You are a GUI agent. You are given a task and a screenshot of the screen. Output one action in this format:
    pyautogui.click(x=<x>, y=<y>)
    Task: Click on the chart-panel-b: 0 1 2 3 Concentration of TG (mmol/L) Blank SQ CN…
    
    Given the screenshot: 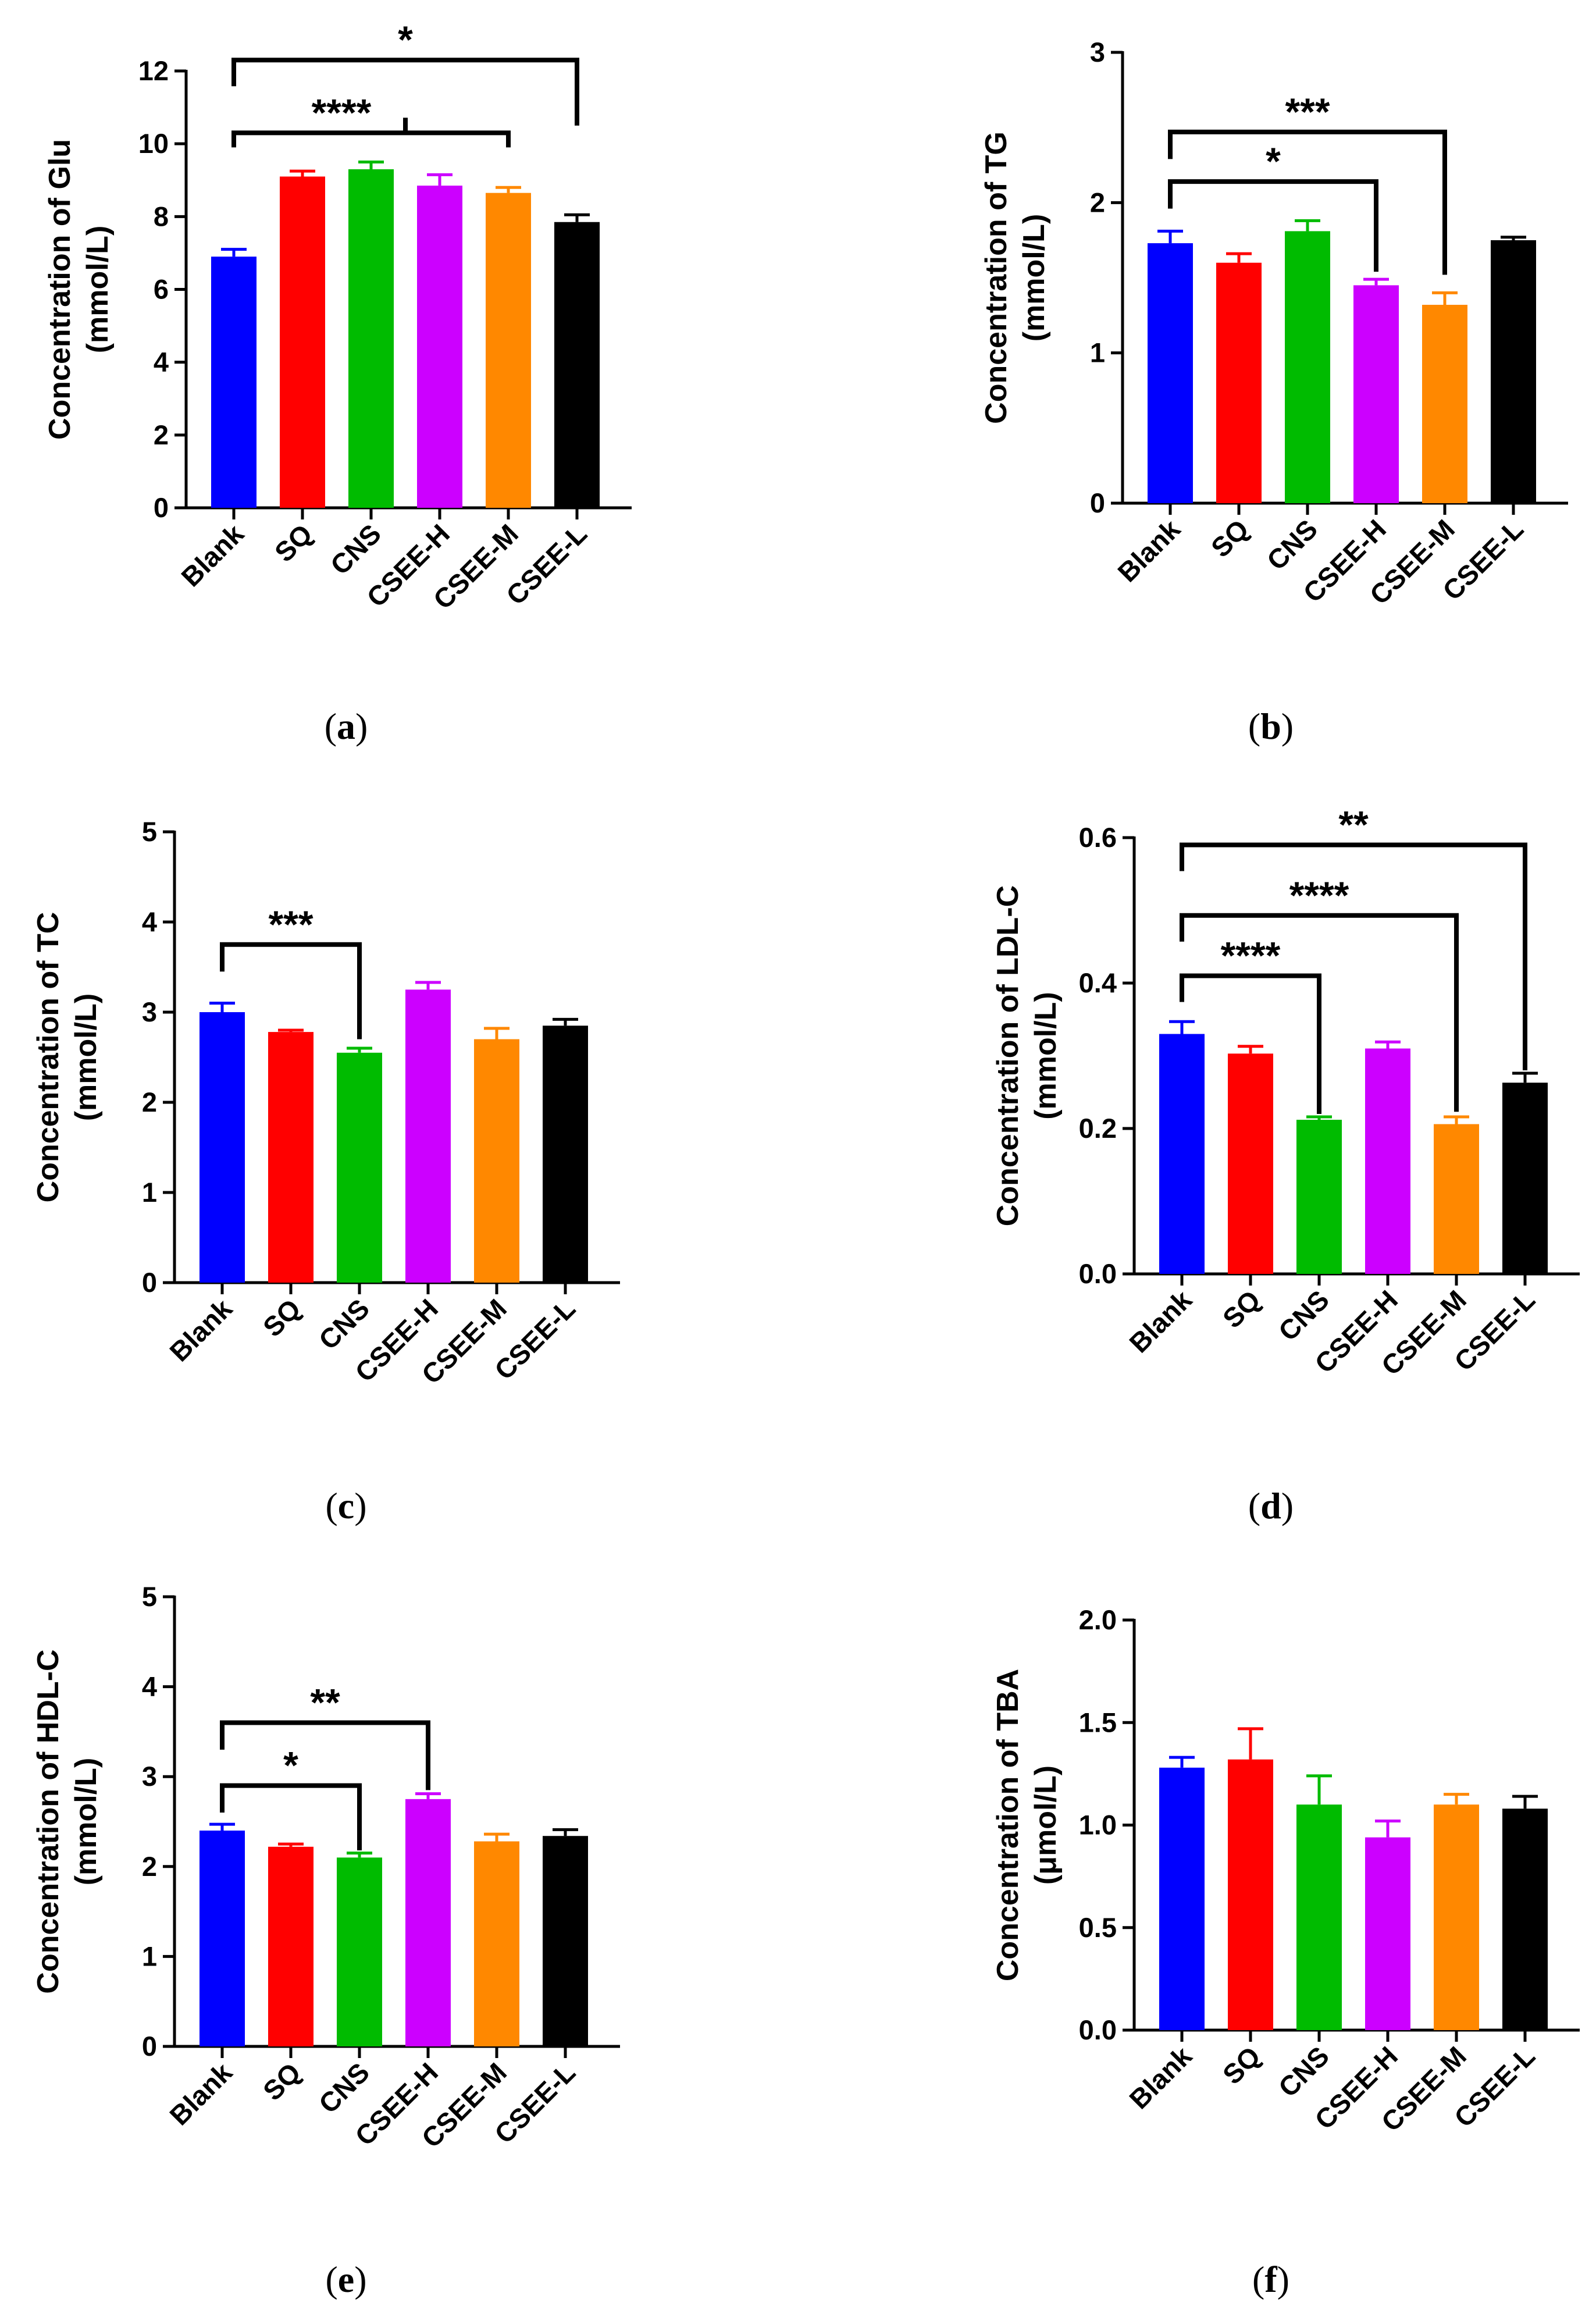 What is the action you would take?
    pyautogui.click(x=1273, y=392)
    